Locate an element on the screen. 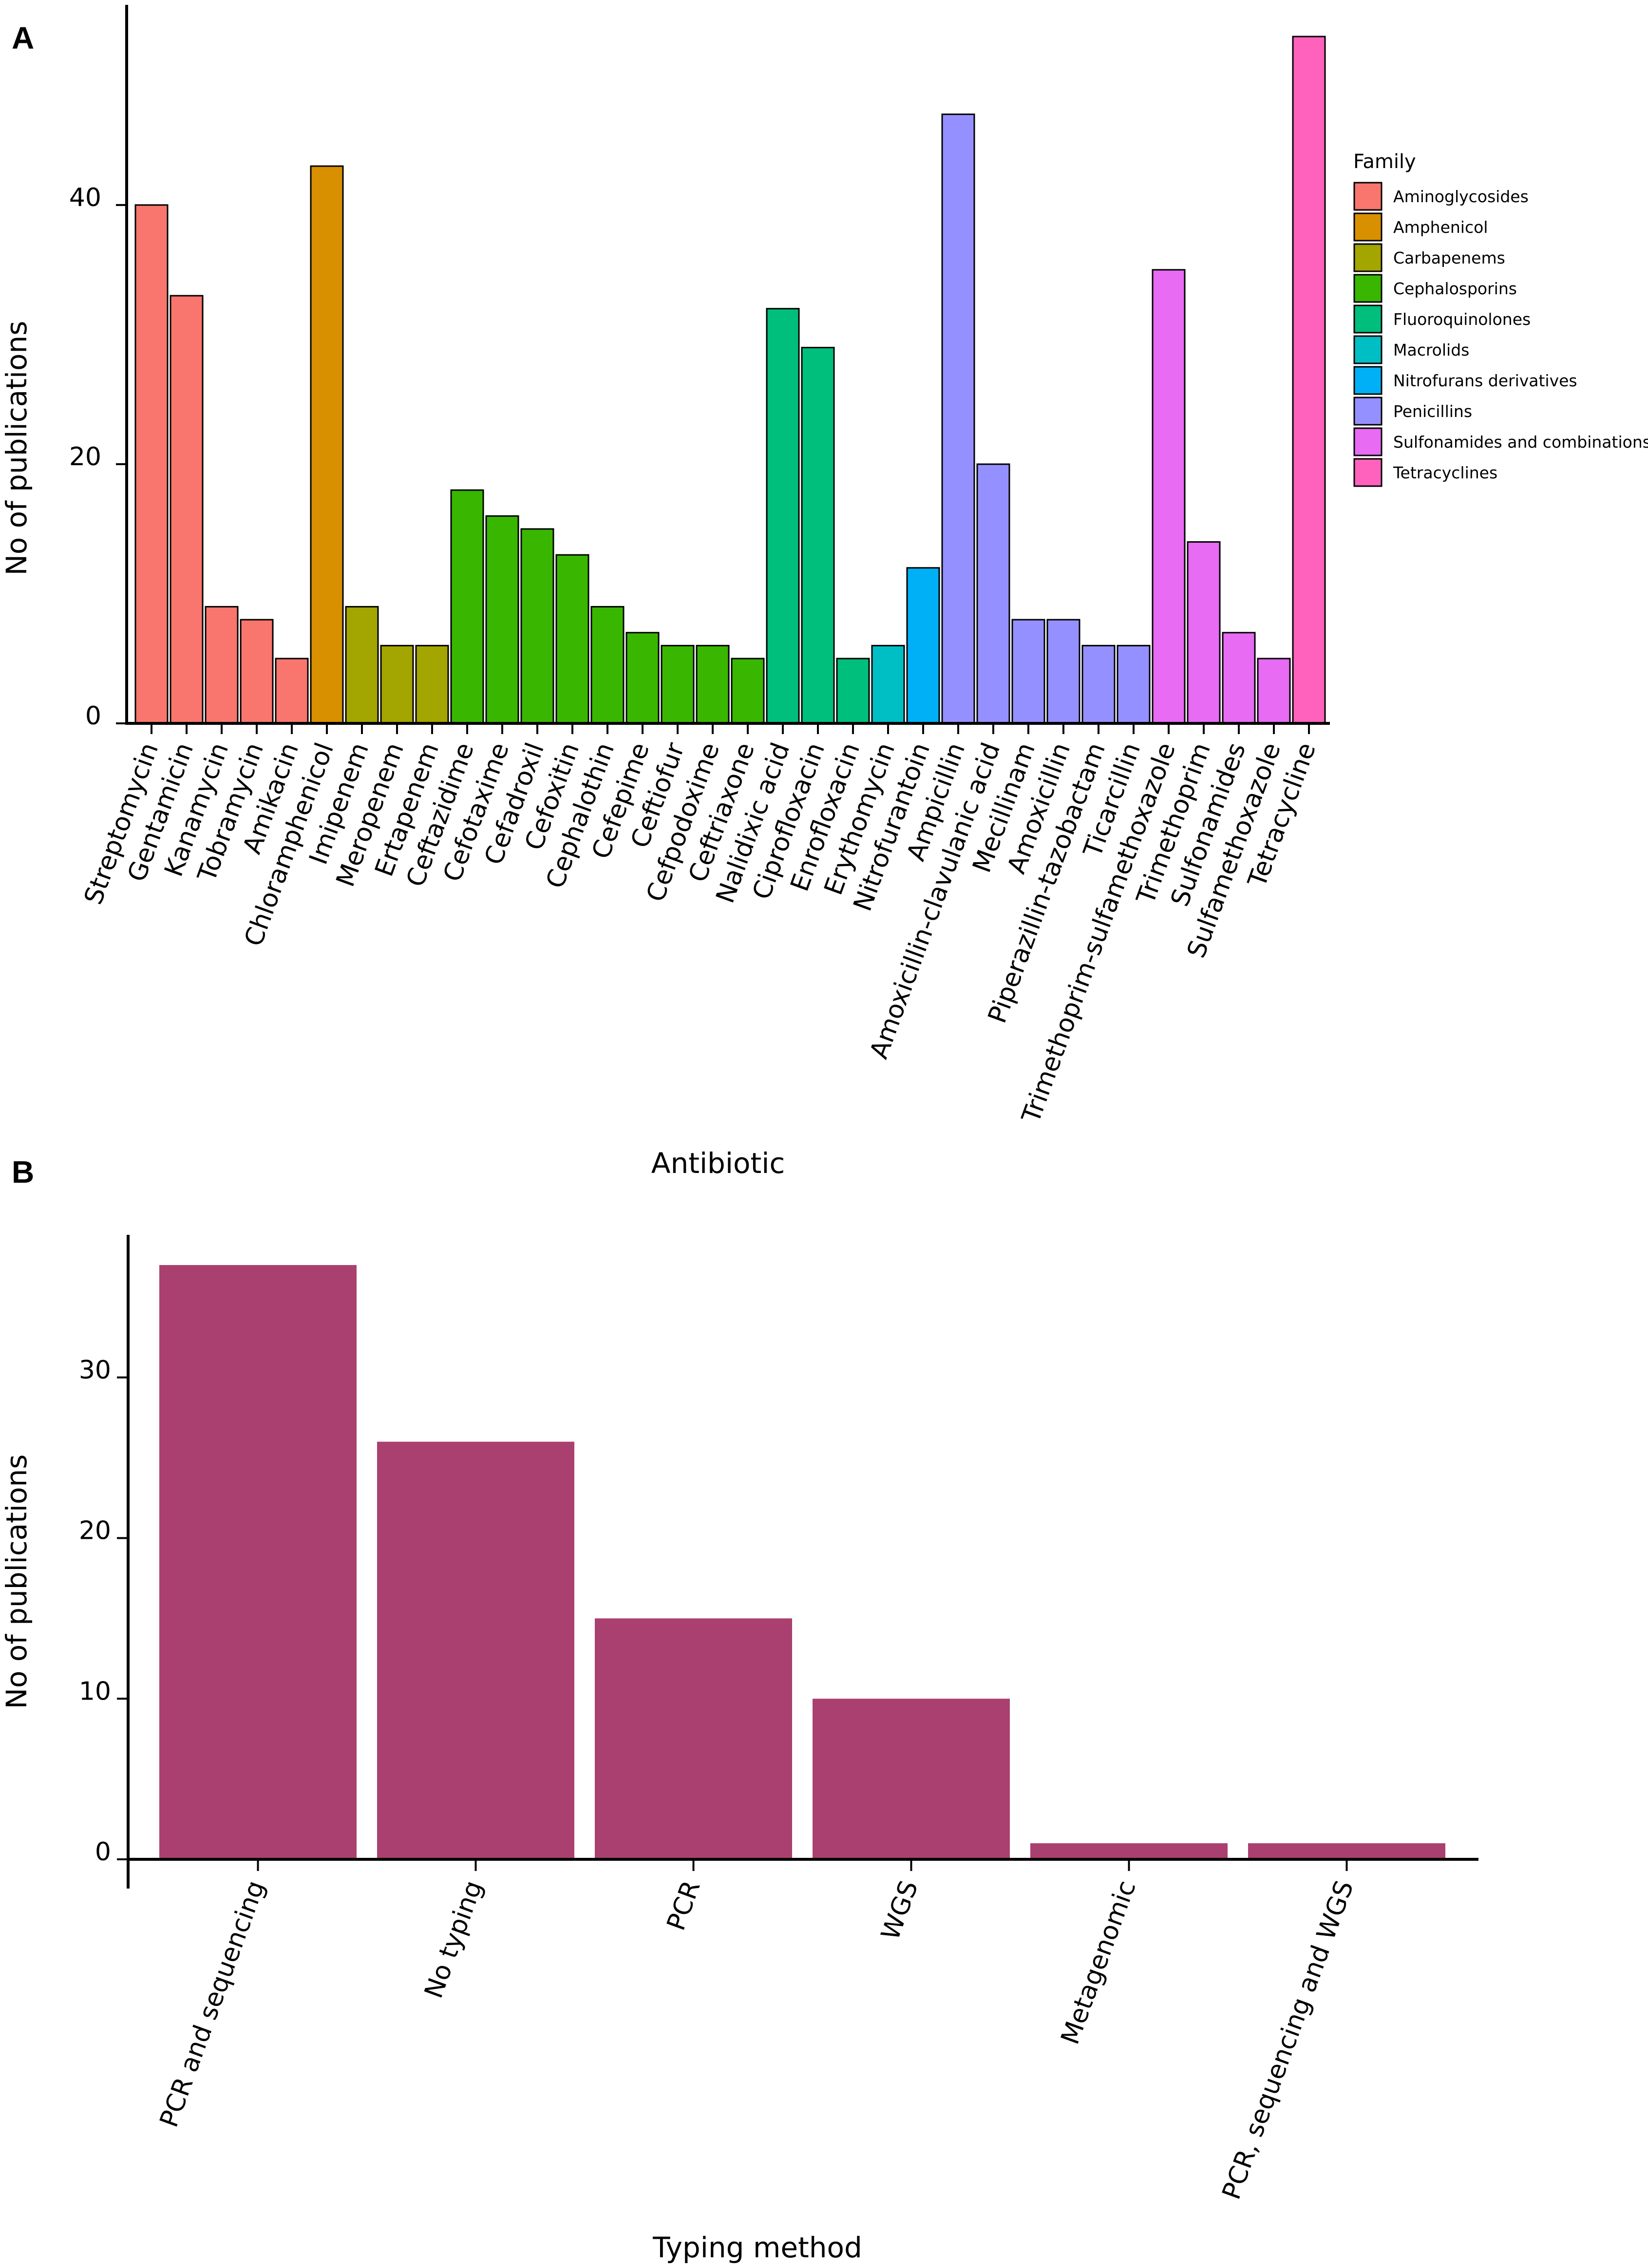  panel-a-label: A is located at coordinates (23, 38).